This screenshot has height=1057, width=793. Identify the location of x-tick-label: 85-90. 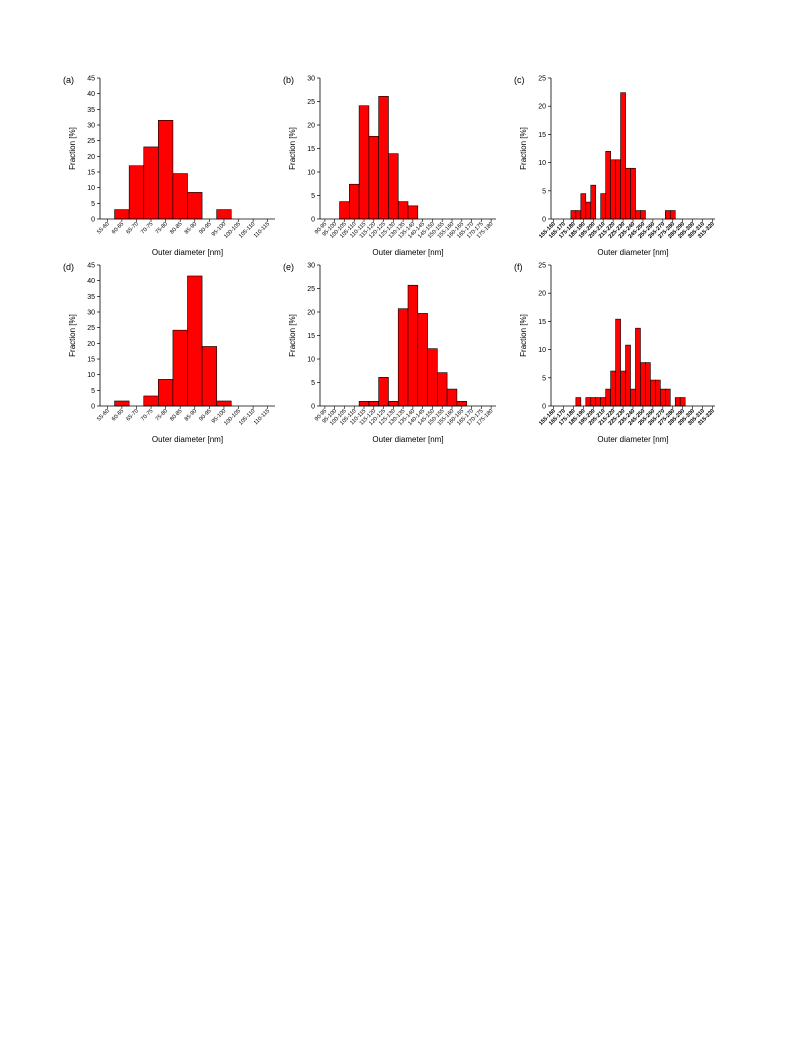
(191, 228).